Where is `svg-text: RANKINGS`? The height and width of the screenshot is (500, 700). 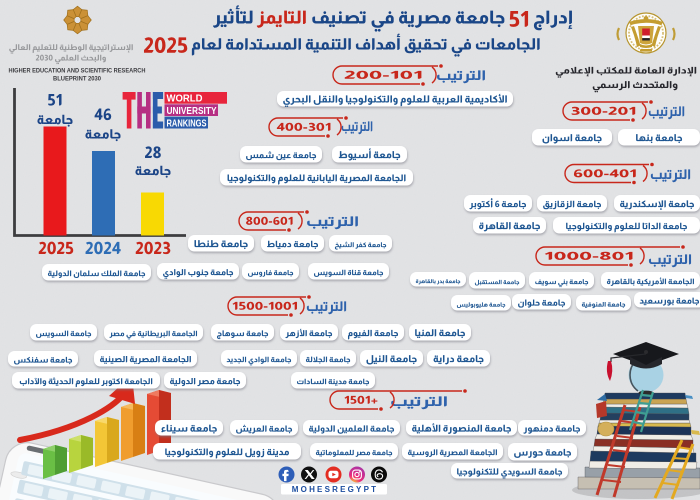
svg-text: RANKINGS is located at coordinates (187, 124).